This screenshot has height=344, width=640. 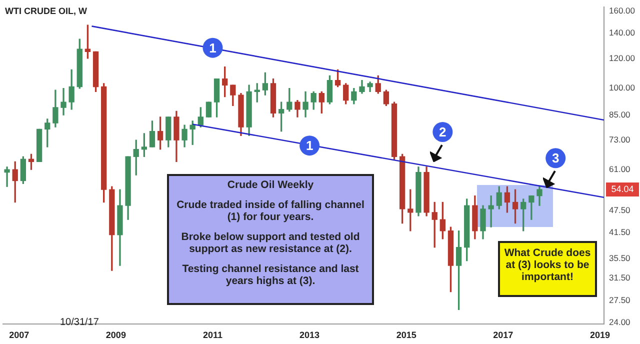 I want to click on annotation: 2, so click(x=442, y=132).